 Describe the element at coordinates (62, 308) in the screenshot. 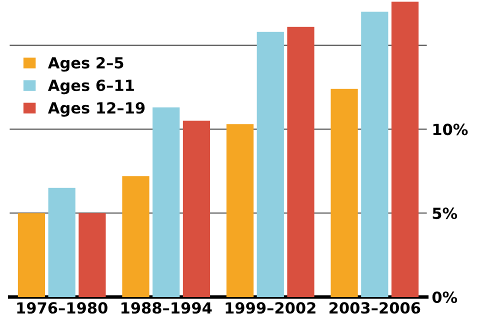

I see `x-tick-label: 1976–1980` at that location.